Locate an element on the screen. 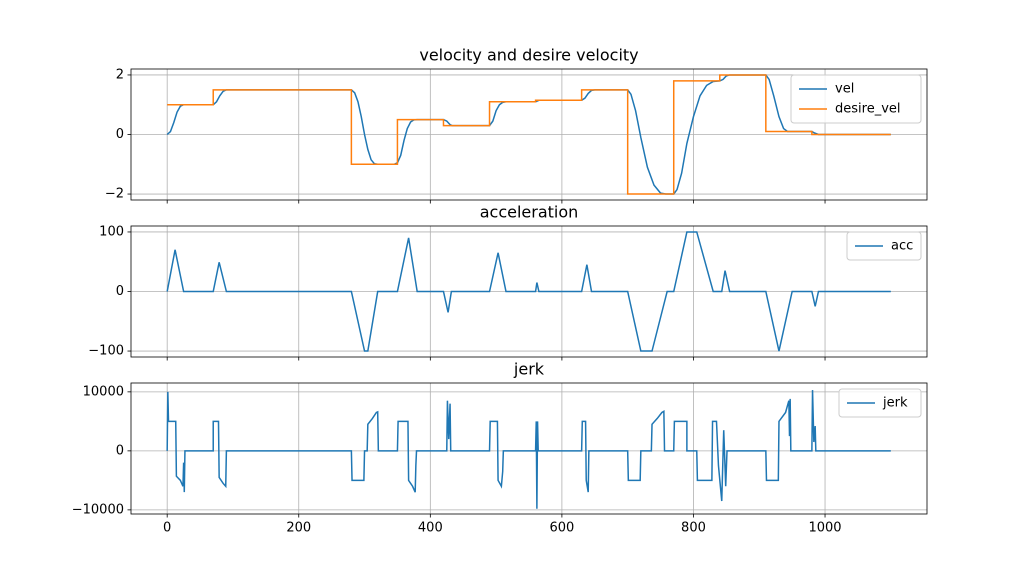  y-tick-label: 2 is located at coordinates (120, 74).